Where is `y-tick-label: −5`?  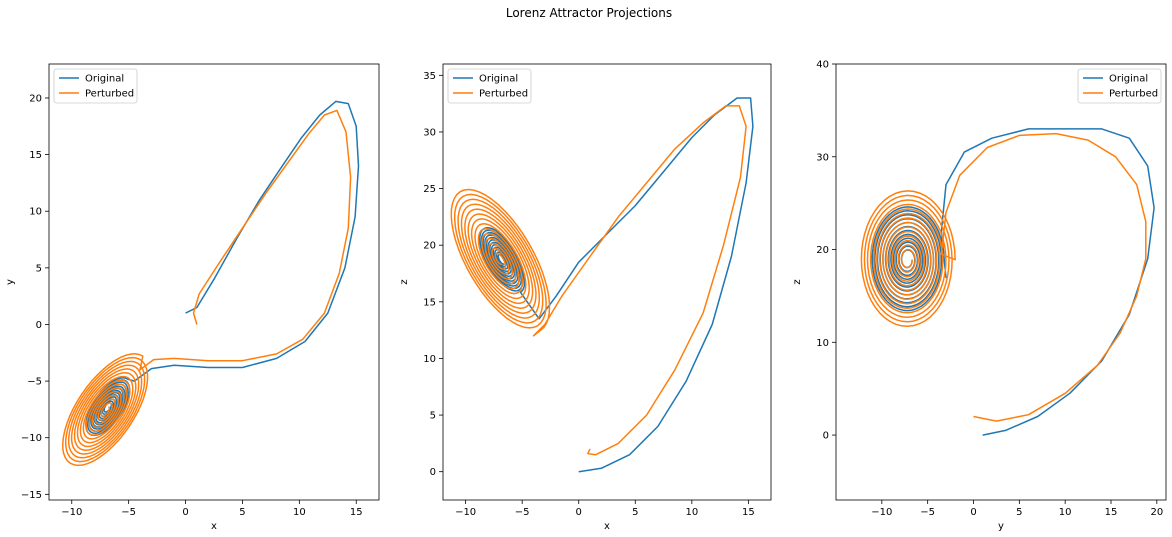
y-tick-label: −5 is located at coordinates (34, 382).